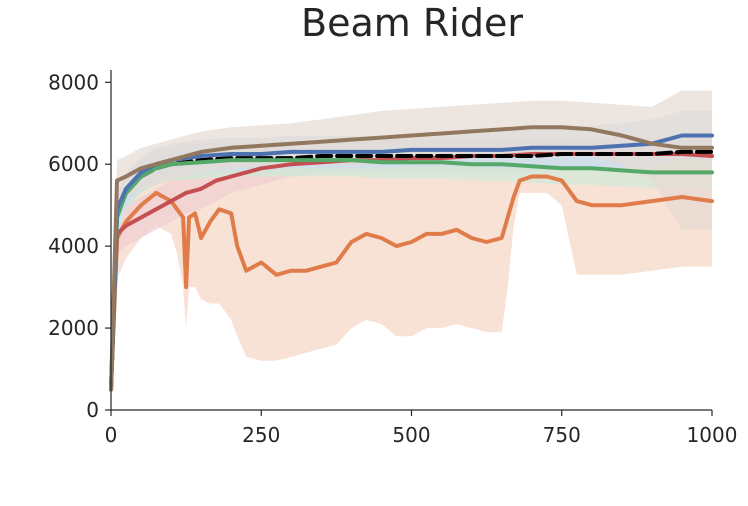 The image size is (748, 506). Describe the element at coordinates (412, 23) in the screenshot. I see `chart-title: Beam Rider` at that location.